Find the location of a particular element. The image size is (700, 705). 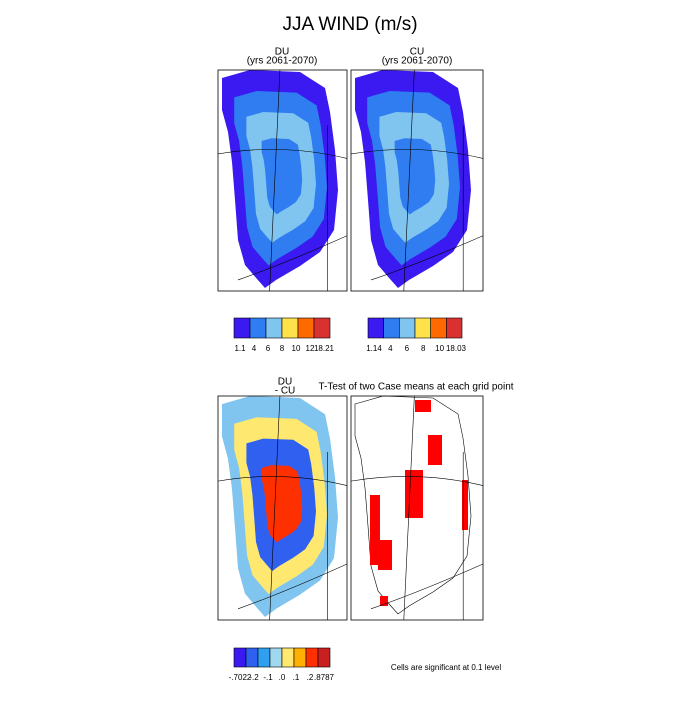

colorbar-label: -.1 is located at coordinates (268, 677).